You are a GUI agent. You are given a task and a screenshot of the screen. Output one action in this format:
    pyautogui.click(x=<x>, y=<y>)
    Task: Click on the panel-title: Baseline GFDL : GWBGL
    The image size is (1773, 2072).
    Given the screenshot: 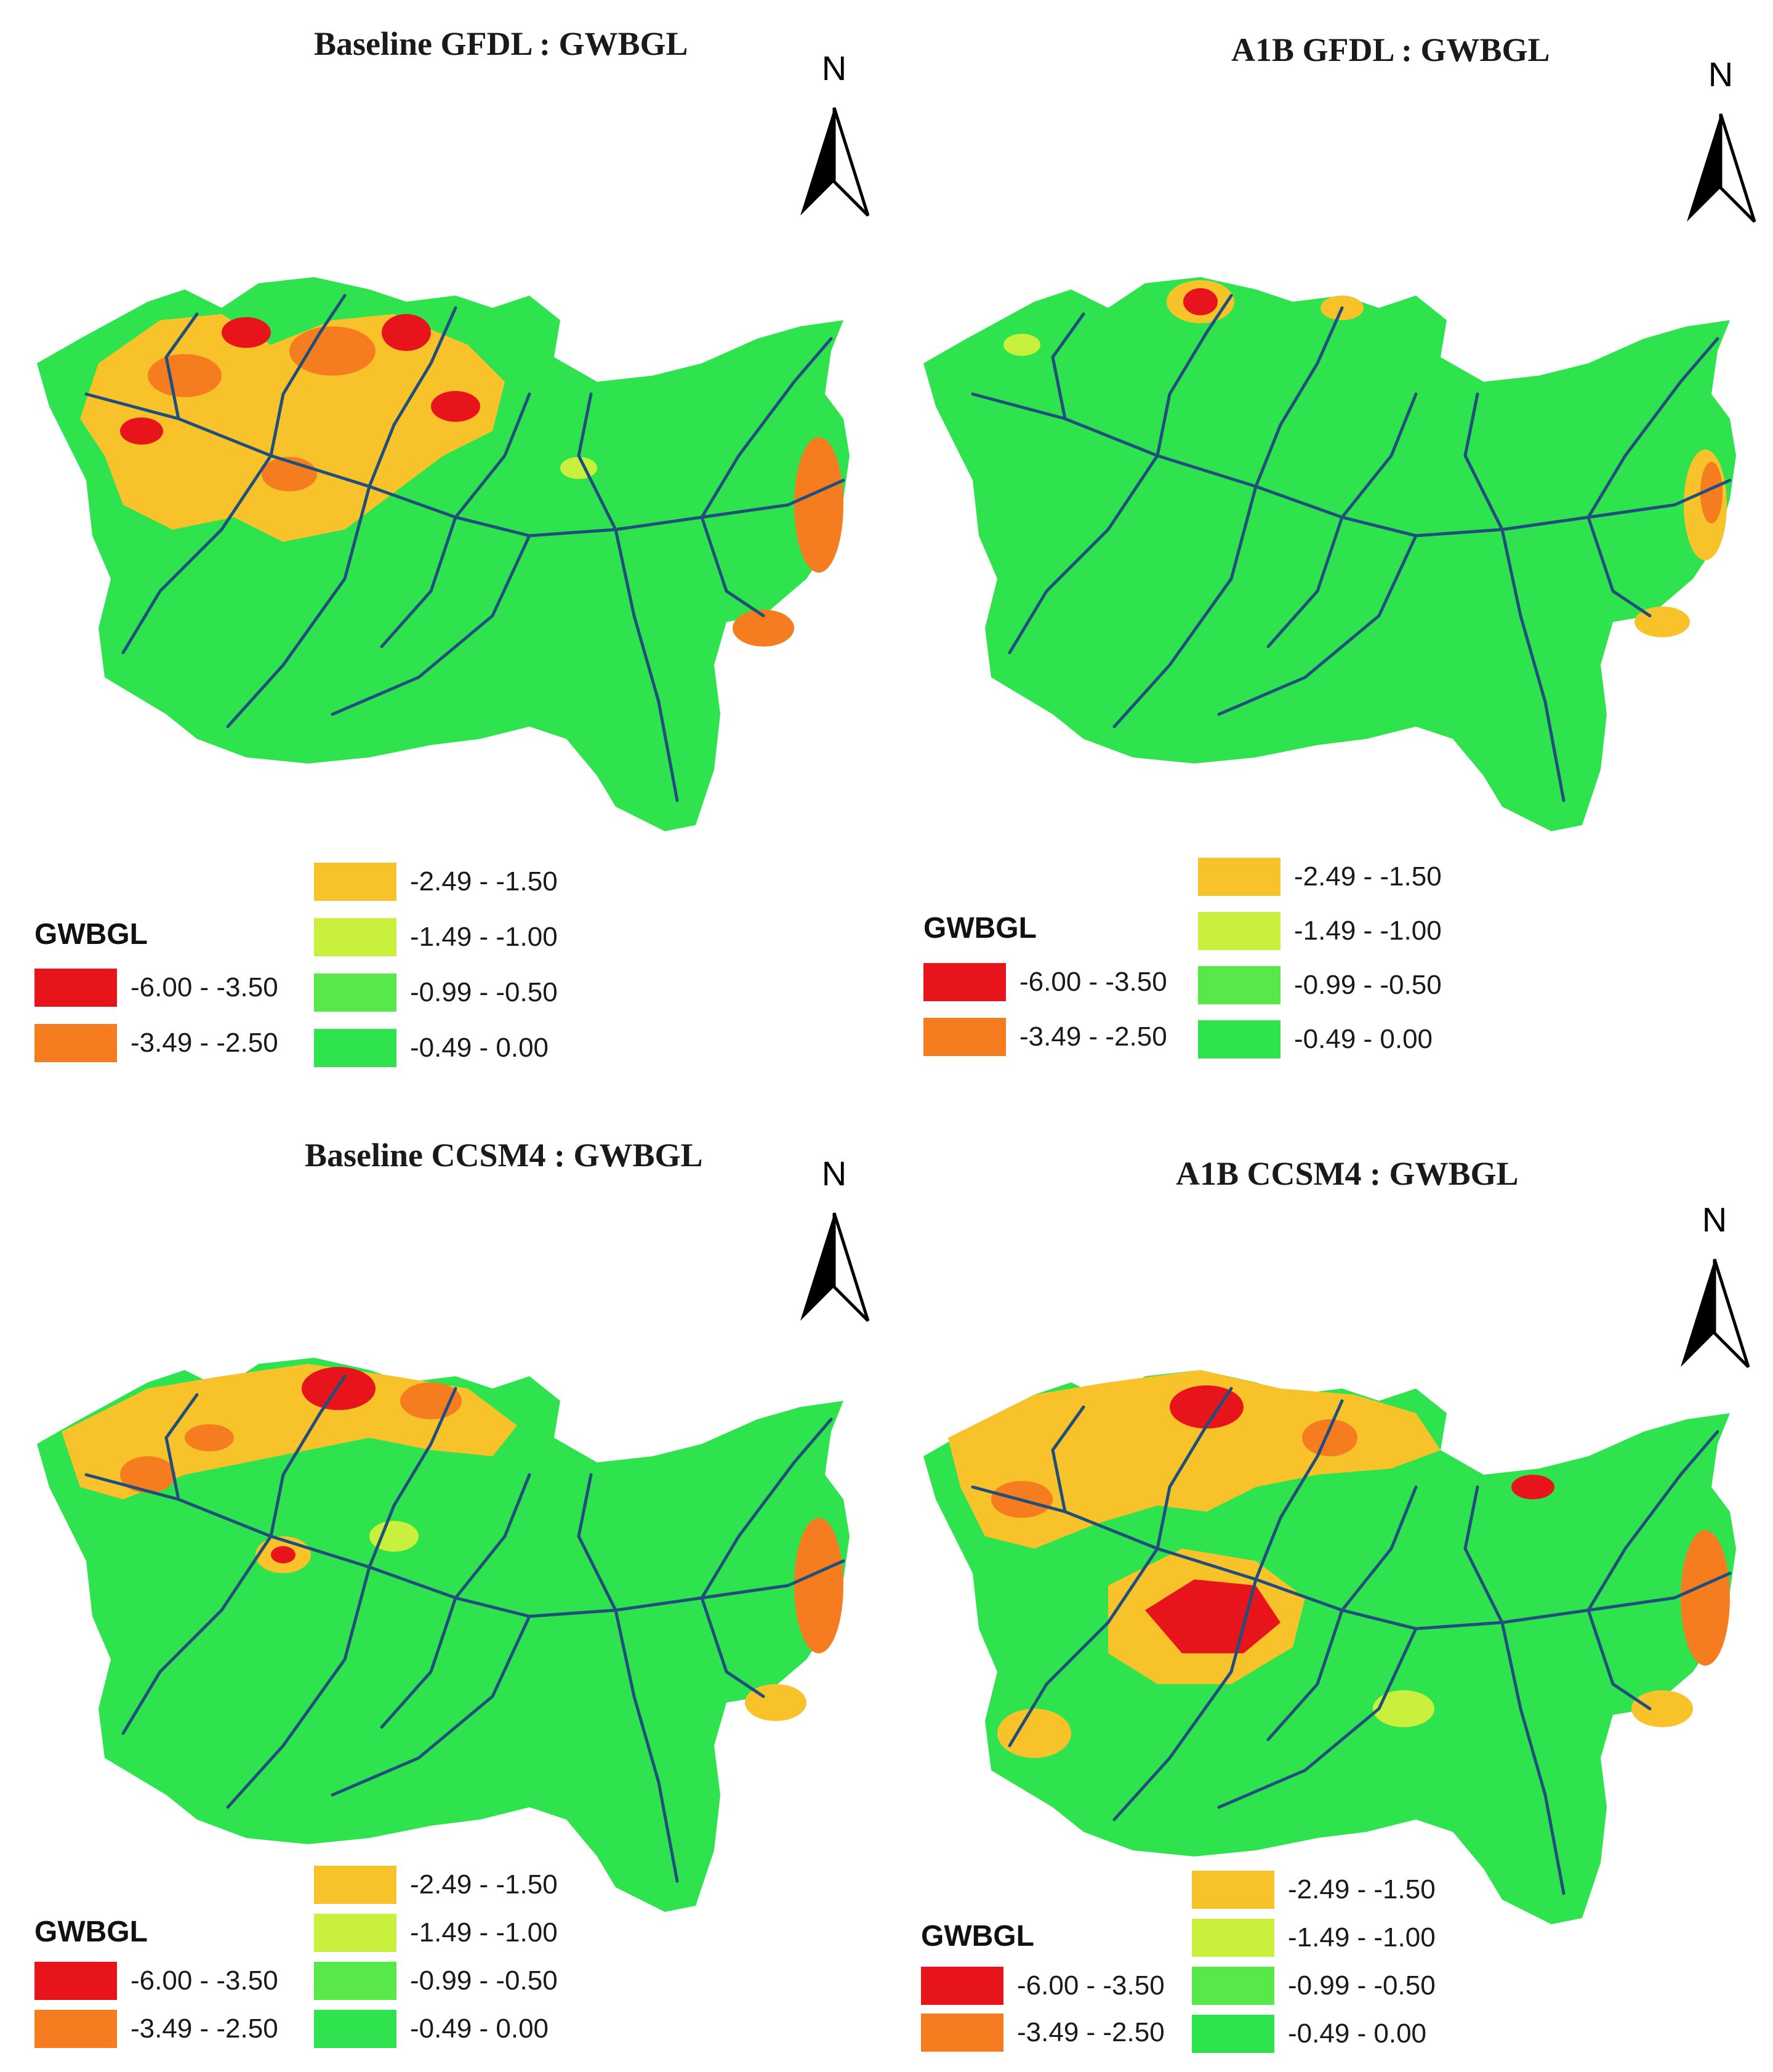 What is the action you would take?
    pyautogui.click(x=501, y=43)
    